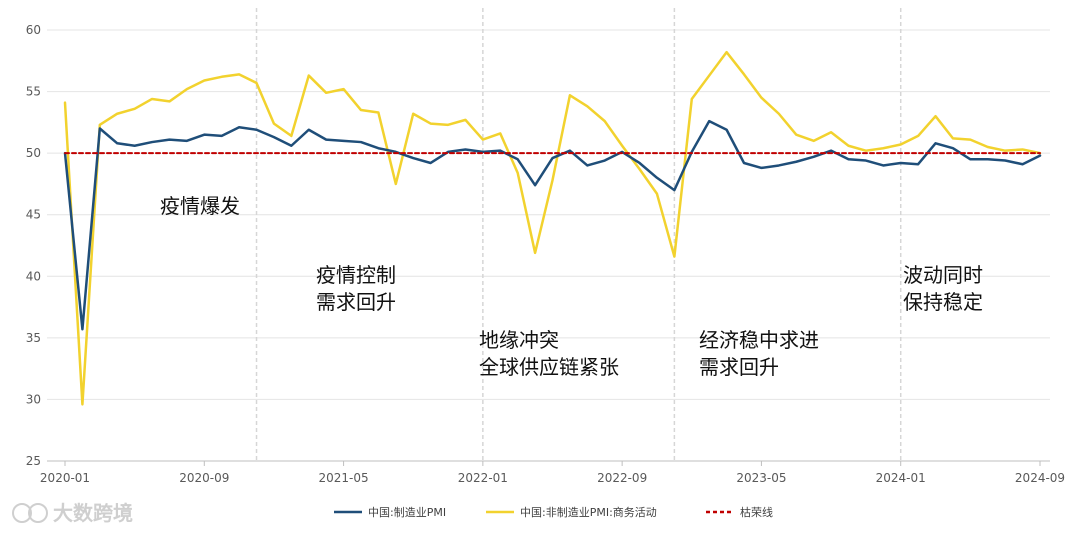  Describe the element at coordinates (33, 215) in the screenshot. I see `y-tick-label: 45` at that location.